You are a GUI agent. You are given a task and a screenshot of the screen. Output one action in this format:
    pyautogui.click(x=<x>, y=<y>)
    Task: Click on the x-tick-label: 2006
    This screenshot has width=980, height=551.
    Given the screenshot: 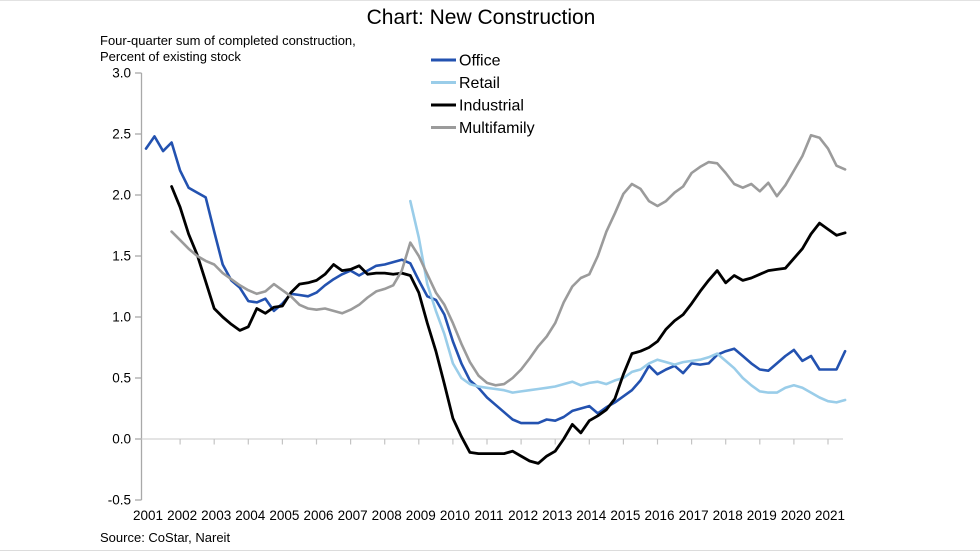 What is the action you would take?
    pyautogui.click(x=318, y=515)
    